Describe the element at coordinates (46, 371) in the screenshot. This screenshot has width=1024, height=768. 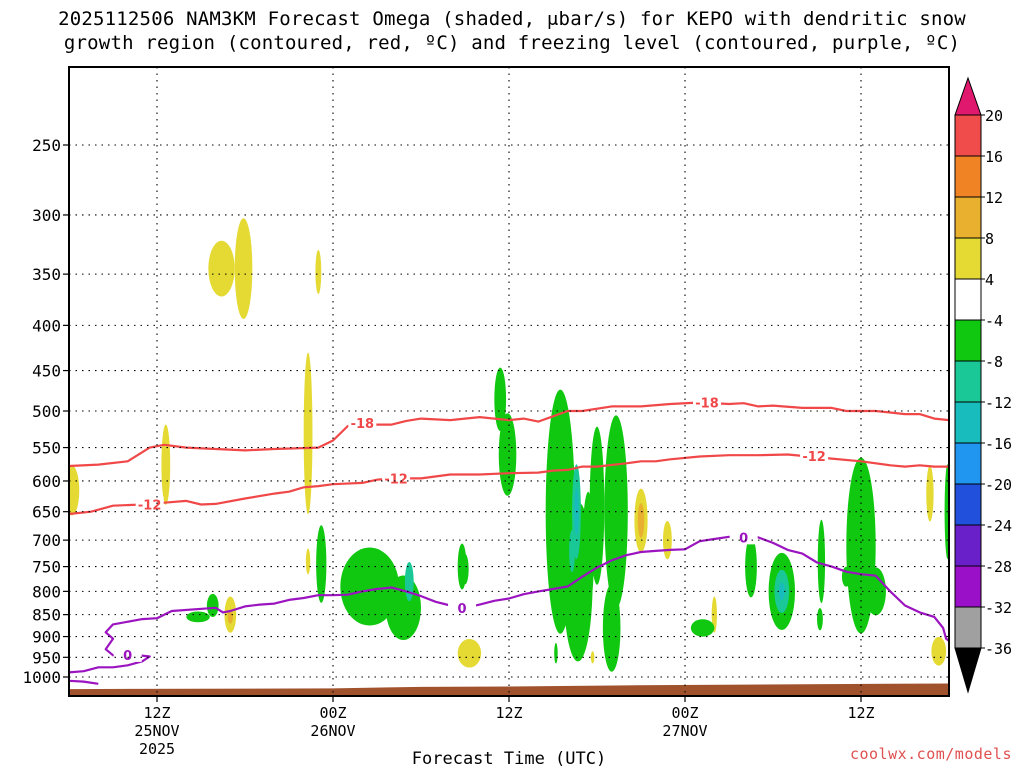
I see `ytick-label-450: 450` at that location.